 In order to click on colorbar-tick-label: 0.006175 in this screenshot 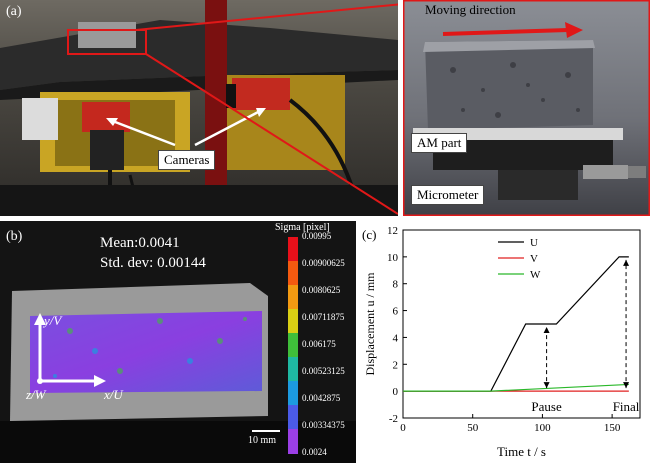, I will do `click(319, 344)`.